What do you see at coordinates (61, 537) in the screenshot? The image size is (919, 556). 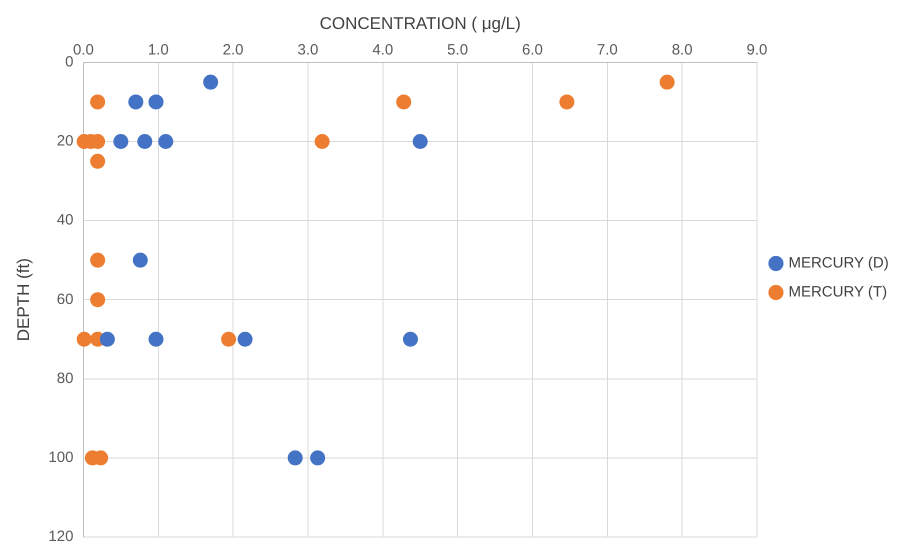 I see `y-tick-label: 120` at bounding box center [61, 537].